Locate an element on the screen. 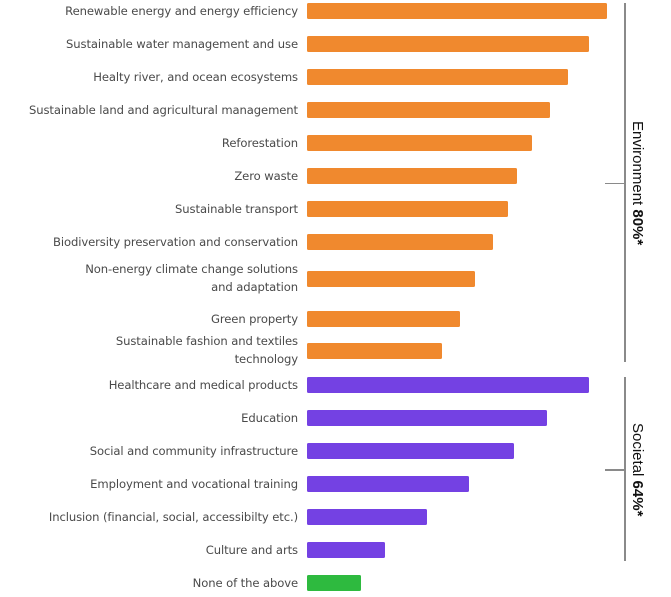 The width and height of the screenshot is (671, 597). category-label-line: None of the above is located at coordinates (245, 583).